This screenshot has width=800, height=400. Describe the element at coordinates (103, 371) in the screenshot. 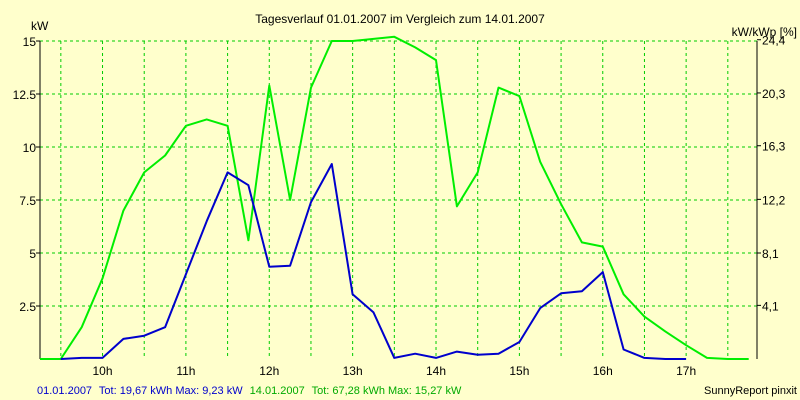

I see `x-tick-label-0: 10h` at that location.